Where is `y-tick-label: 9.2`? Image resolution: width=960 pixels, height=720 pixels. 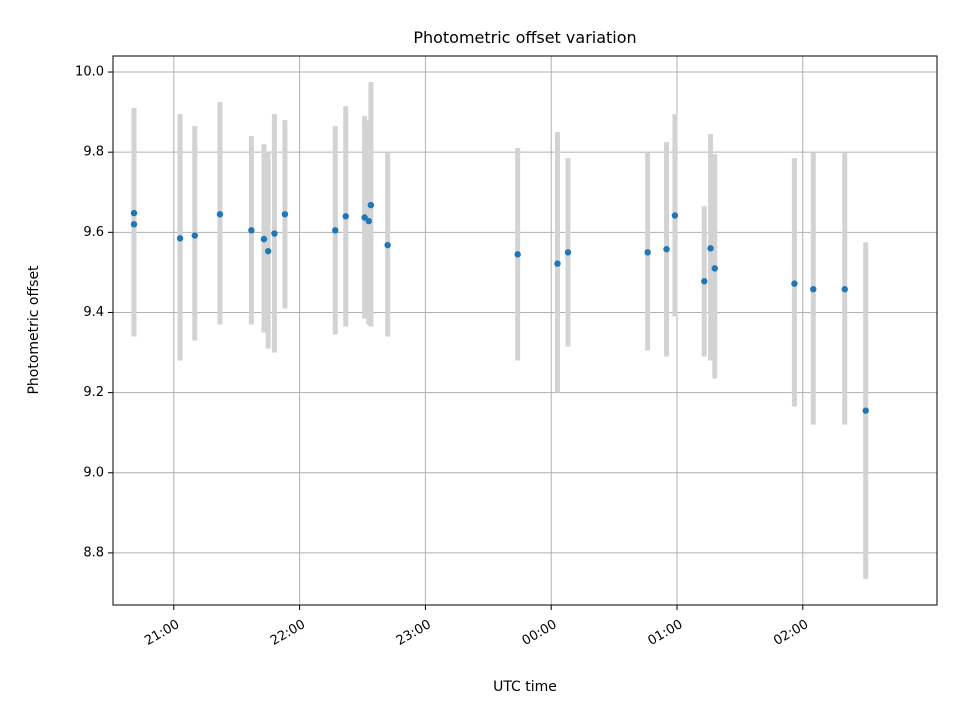
y-tick-label: 9.2 is located at coordinates (93, 392).